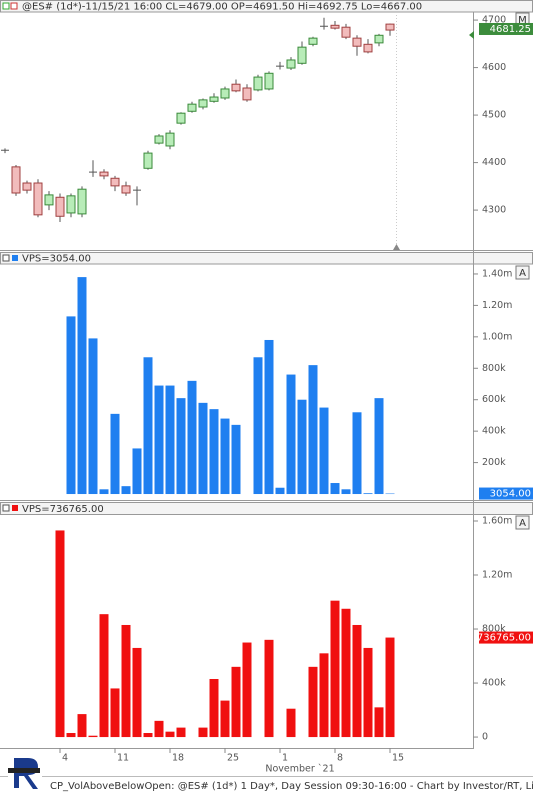 The height and width of the screenshot is (793, 533). I want to click on x-tick-label: 18, so click(178, 758).